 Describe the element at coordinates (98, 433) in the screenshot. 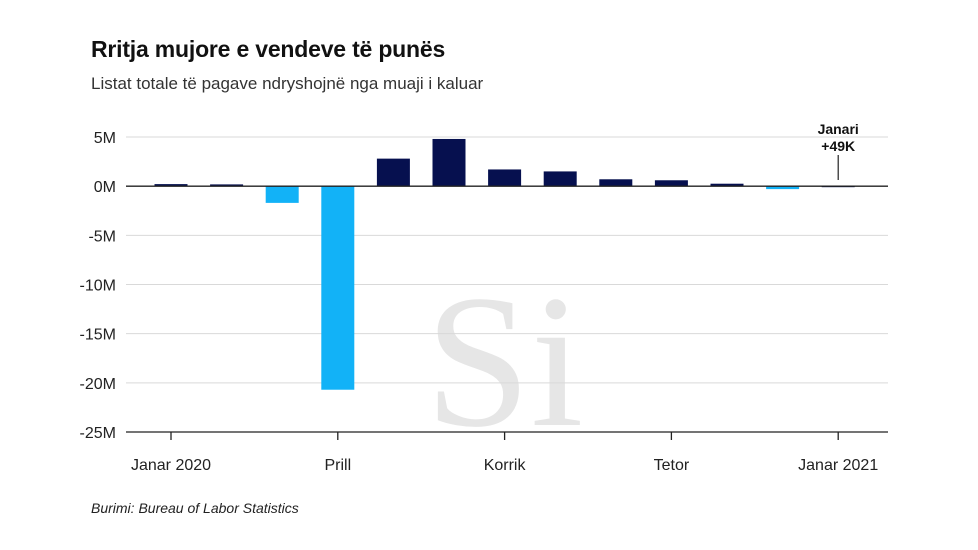

I see `y-tick-label: -25M` at that location.